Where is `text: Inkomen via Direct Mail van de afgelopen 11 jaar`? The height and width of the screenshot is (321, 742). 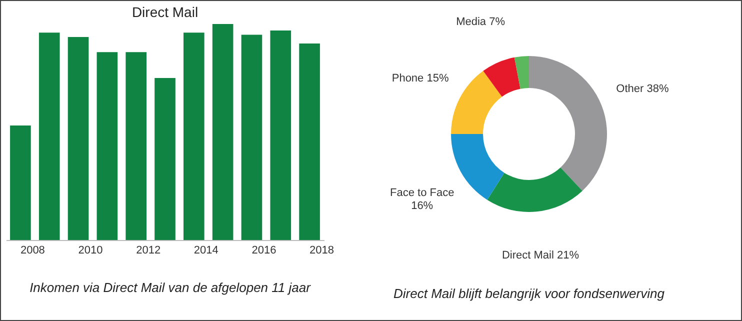
text: Inkomen via Direct Mail van de afgelopen 11 jaar is located at coordinates (170, 287).